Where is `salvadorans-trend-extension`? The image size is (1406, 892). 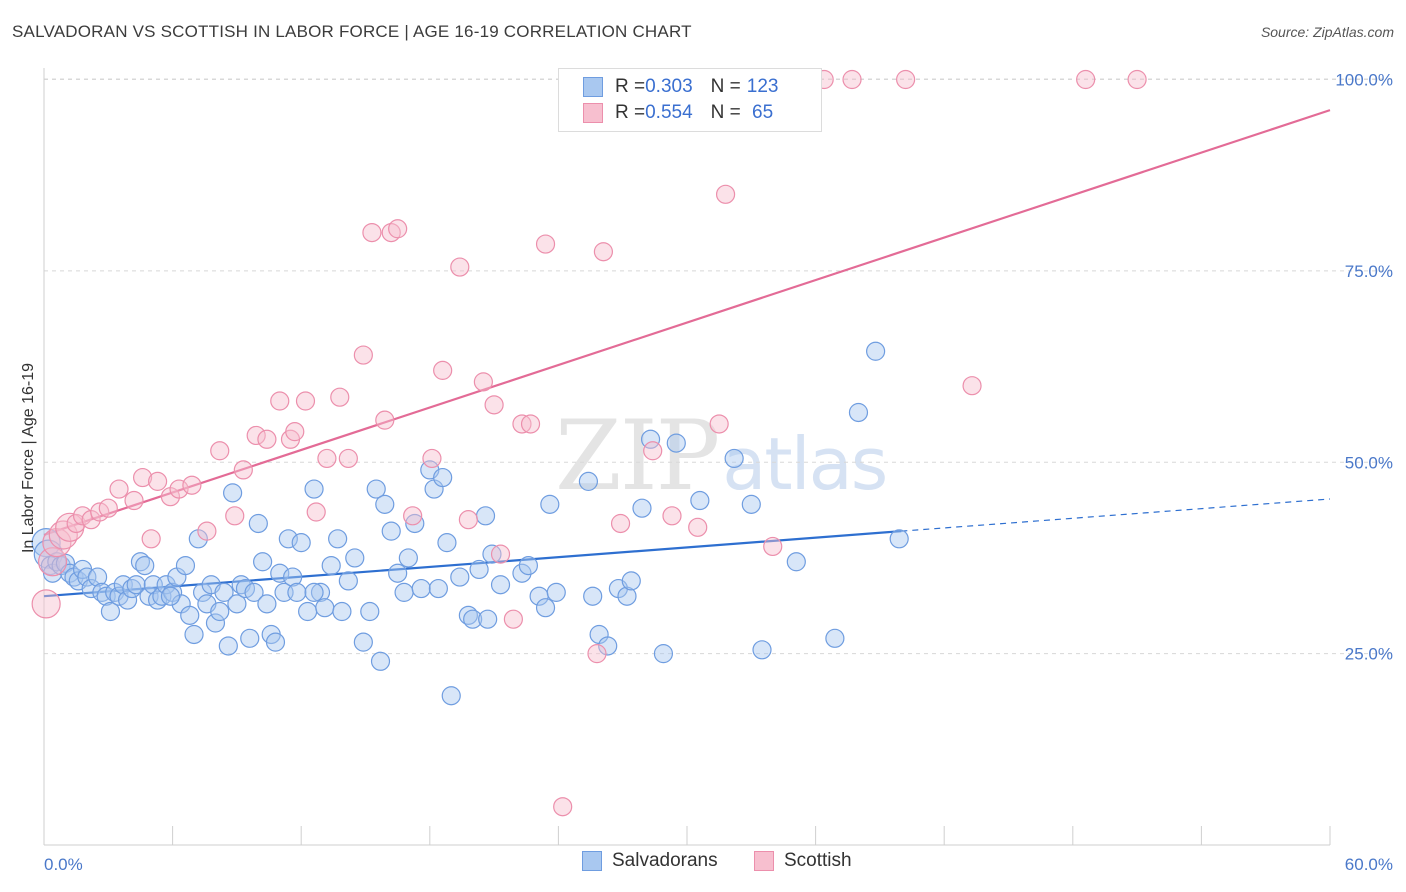
salvadorans-trend-extension is located at coordinates (1116, 515).